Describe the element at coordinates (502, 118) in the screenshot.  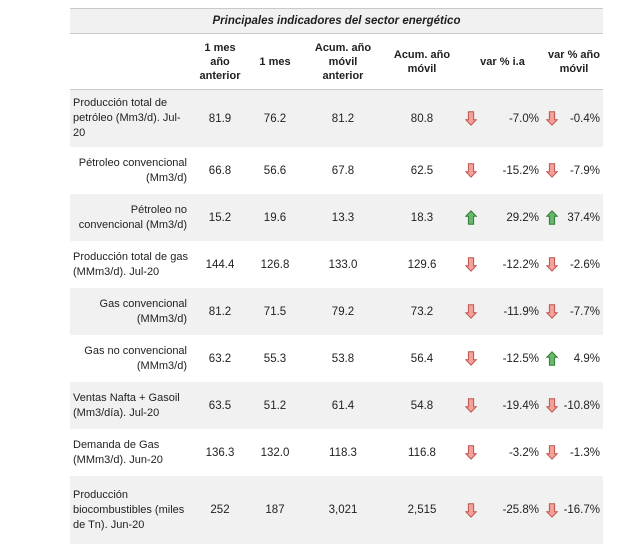
I see `var-ia-cell: -7.0%` at that location.